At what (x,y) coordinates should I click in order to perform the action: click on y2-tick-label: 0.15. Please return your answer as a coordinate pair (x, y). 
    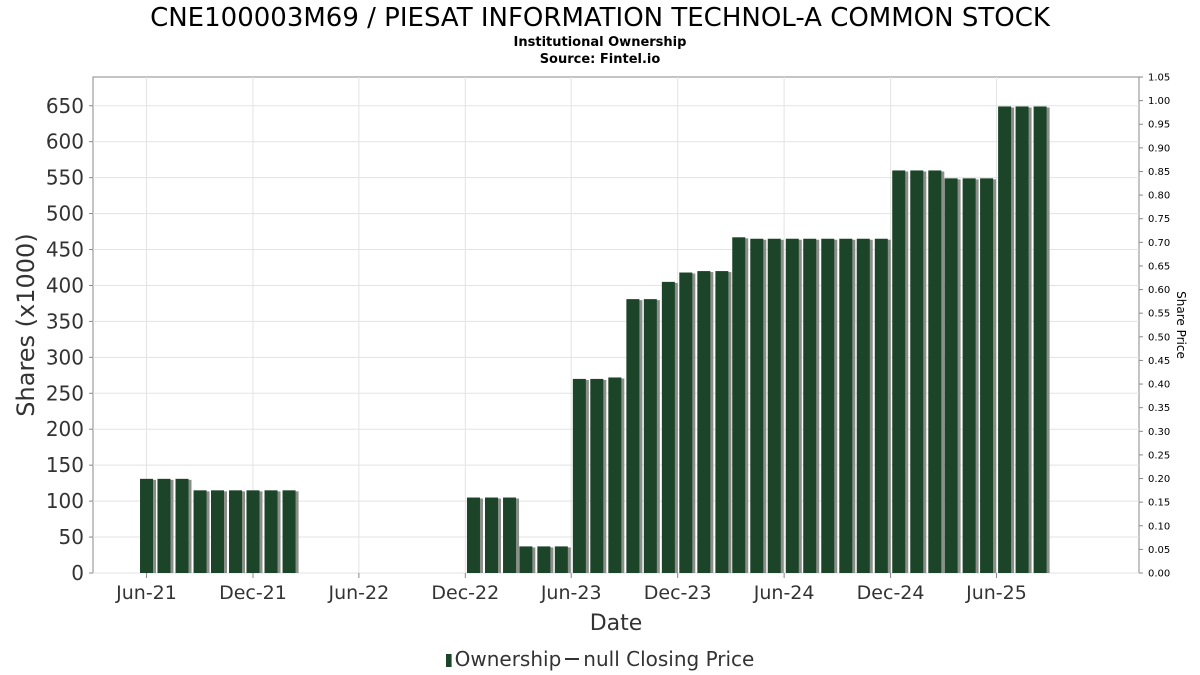
    Looking at the image, I should click on (1159, 503).